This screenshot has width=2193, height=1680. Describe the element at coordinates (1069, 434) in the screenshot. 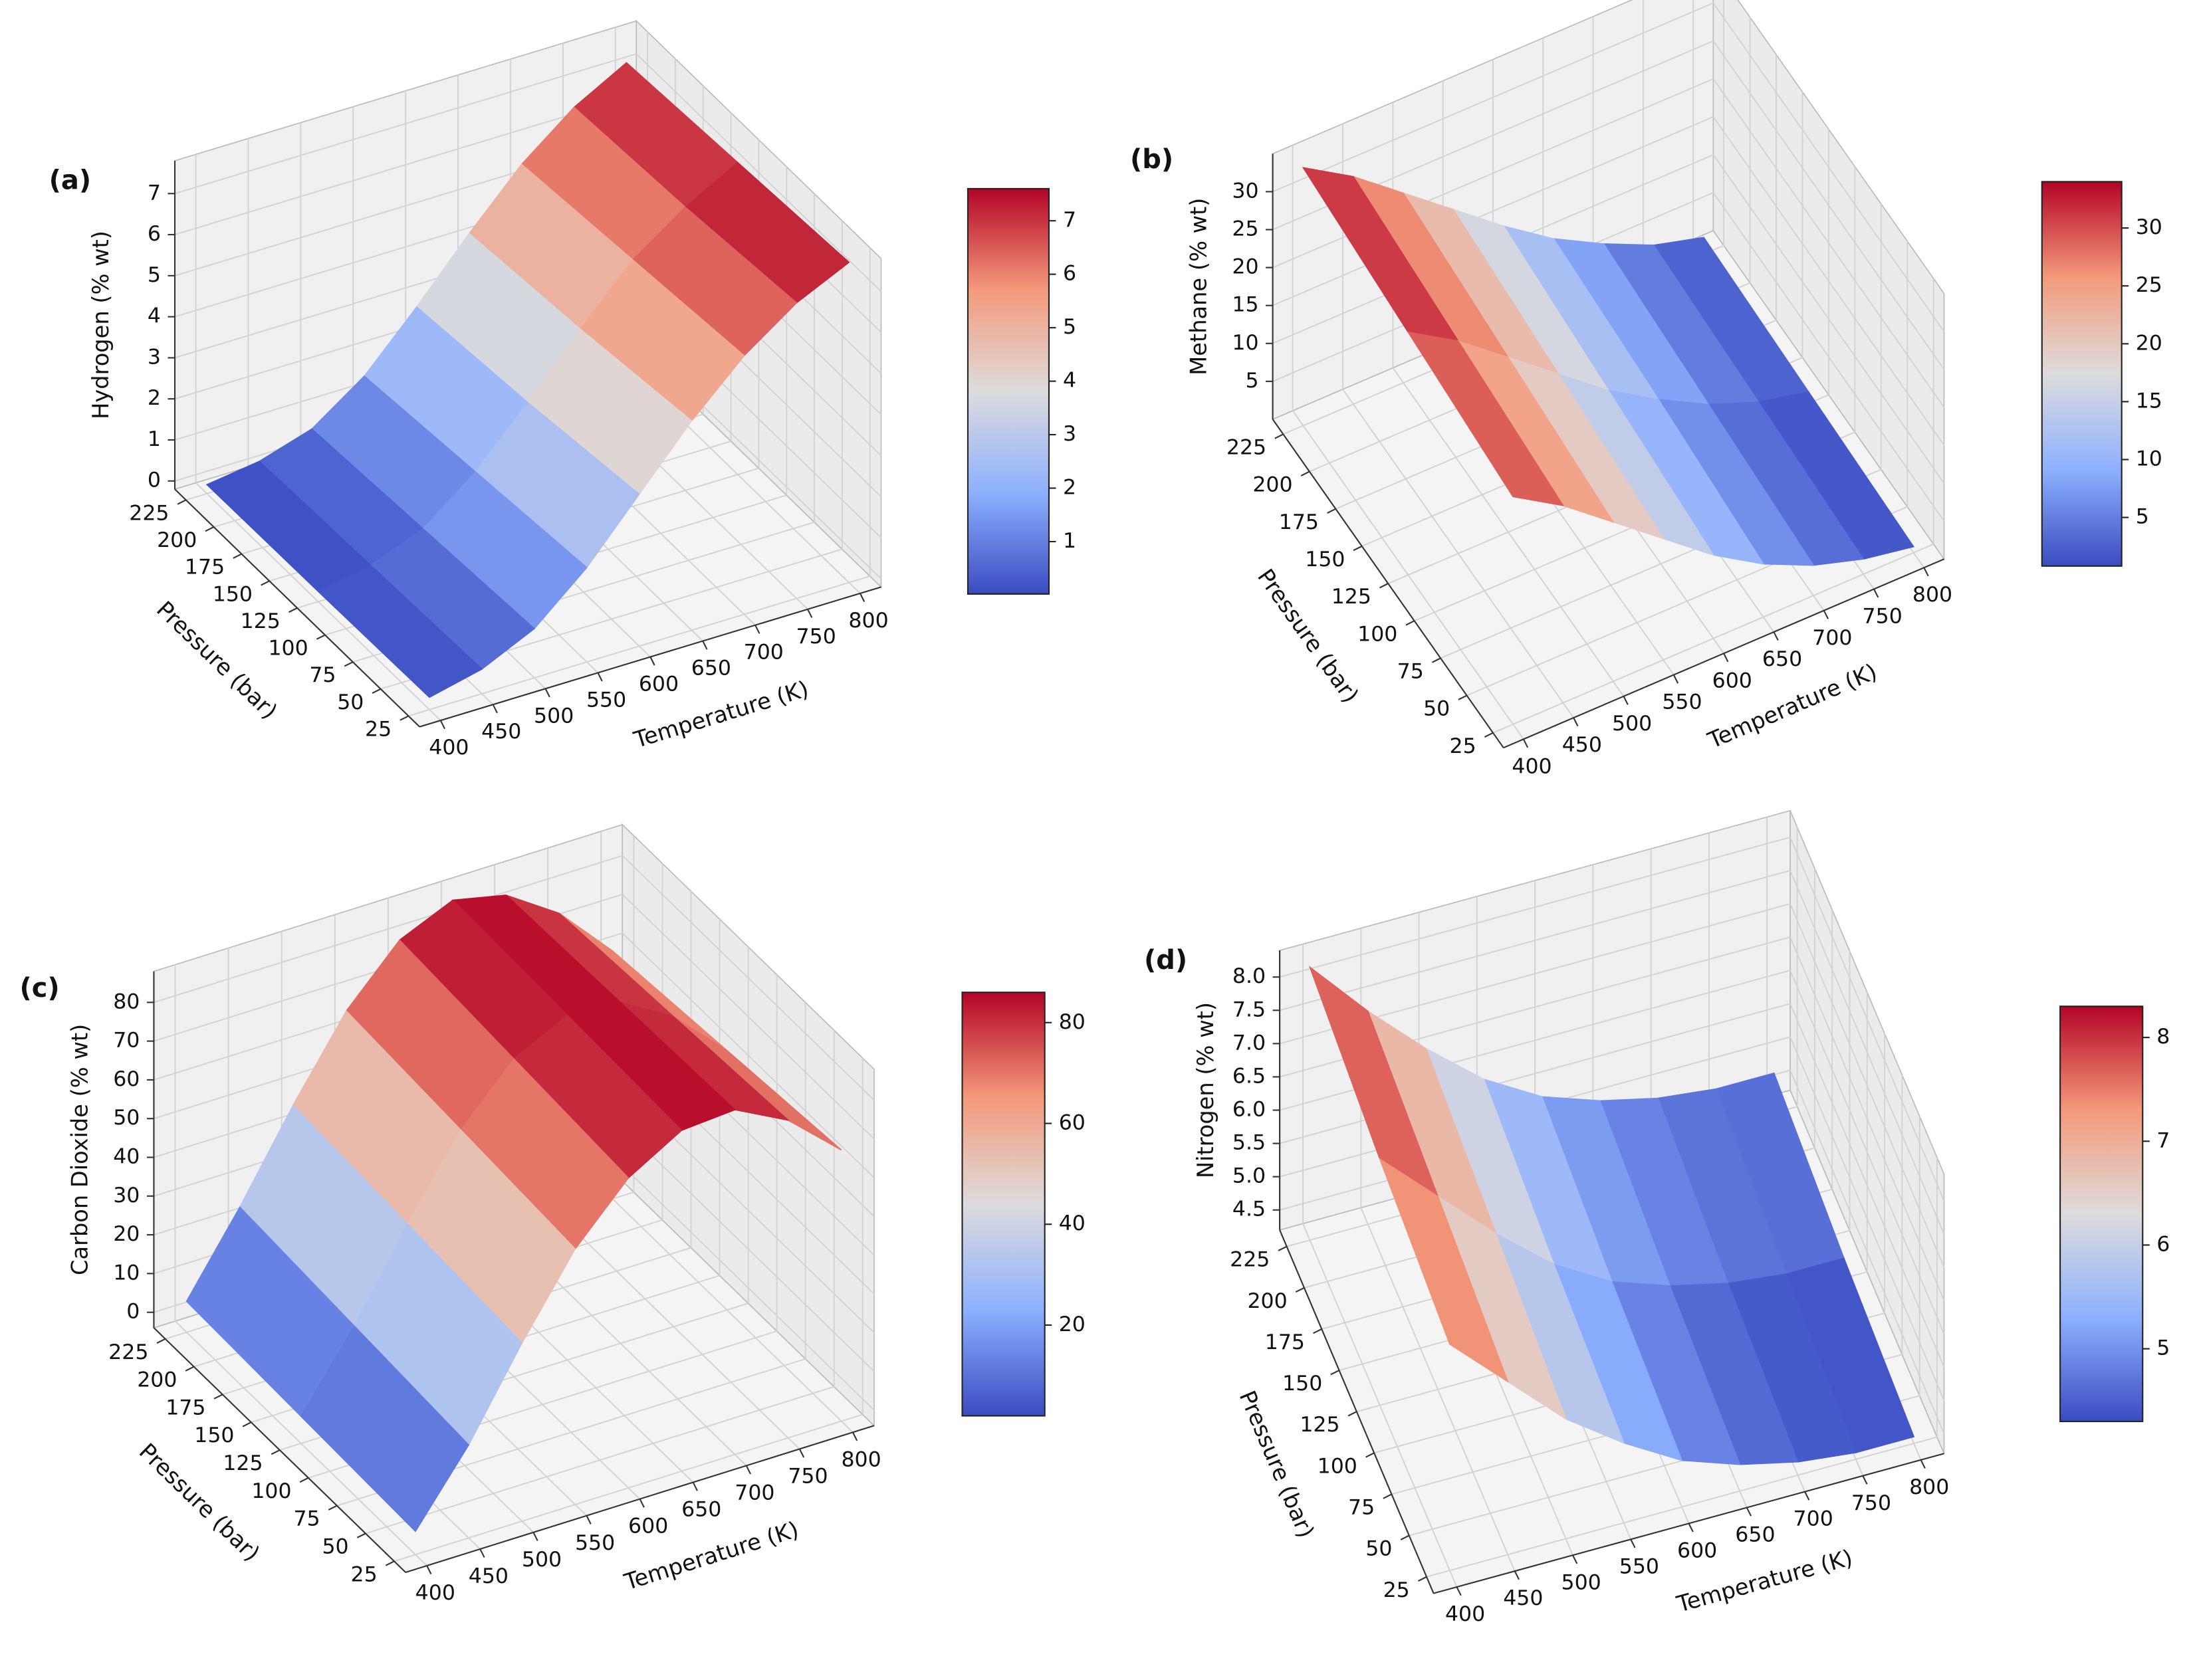

I see `colorbar-tick-label: 3` at that location.